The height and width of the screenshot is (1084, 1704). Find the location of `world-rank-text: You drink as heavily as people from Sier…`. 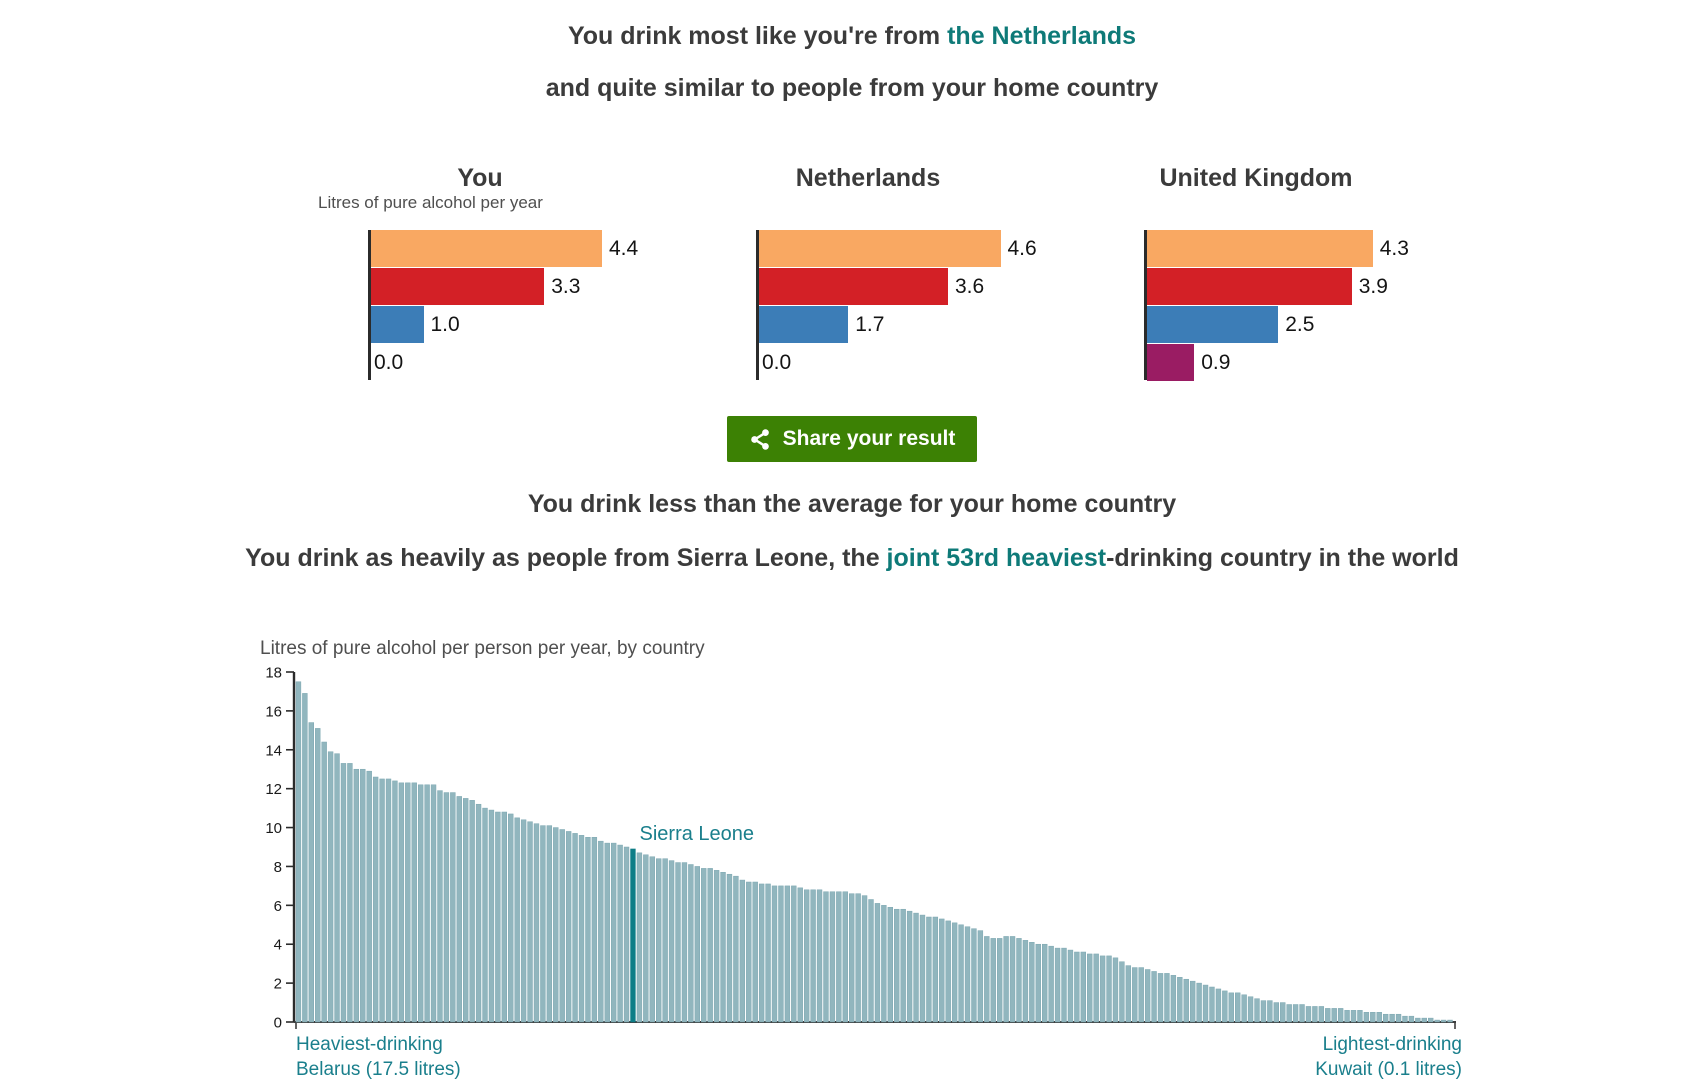

world-rank-text: You drink as heavily as people from Sier… is located at coordinates (852, 558).